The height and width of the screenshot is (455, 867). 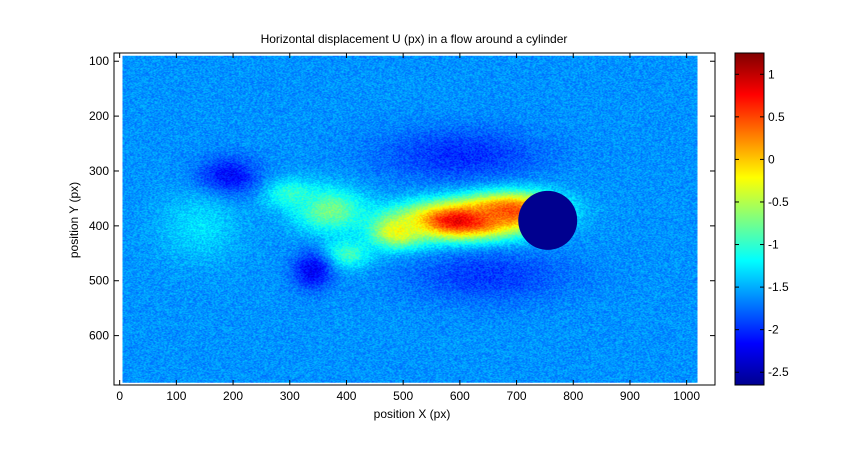 What do you see at coordinates (771, 74) in the screenshot?
I see `colorbar-tick-label: 1` at bounding box center [771, 74].